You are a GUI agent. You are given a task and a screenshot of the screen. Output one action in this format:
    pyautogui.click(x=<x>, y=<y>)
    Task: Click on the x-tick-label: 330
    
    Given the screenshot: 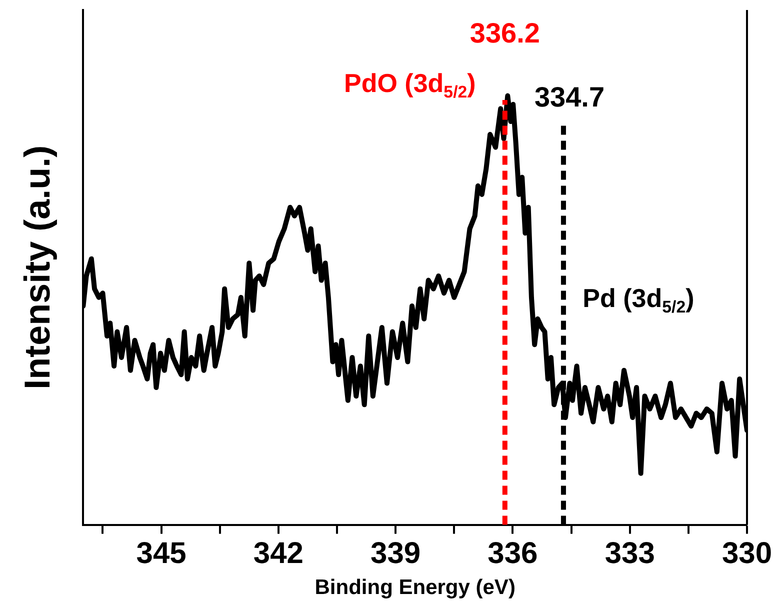 What is the action you would take?
    pyautogui.click(x=747, y=553)
    